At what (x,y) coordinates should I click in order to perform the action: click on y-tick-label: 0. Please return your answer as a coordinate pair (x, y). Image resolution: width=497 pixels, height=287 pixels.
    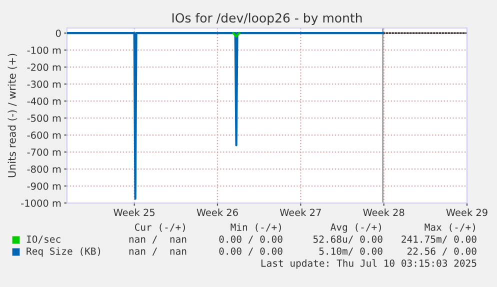
    Looking at the image, I should click on (58, 33).